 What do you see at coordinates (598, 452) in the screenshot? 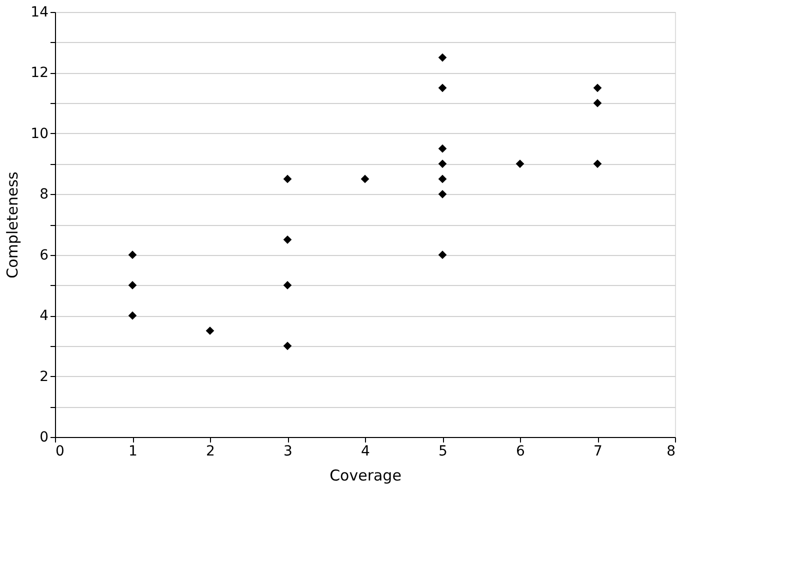
I see `x-tick-label: 7` at bounding box center [598, 452].